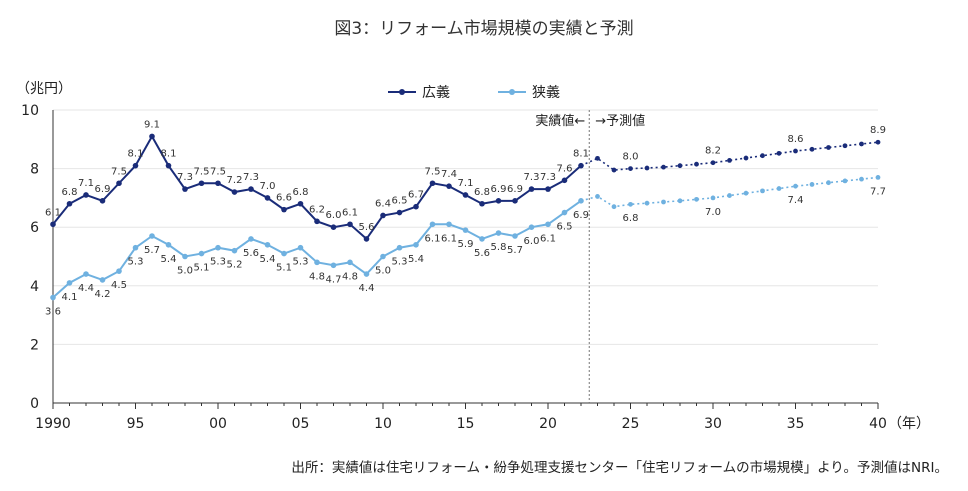  Describe the element at coordinates (44, 89) in the screenshot. I see `y-axis-unit: （兆円）` at that location.